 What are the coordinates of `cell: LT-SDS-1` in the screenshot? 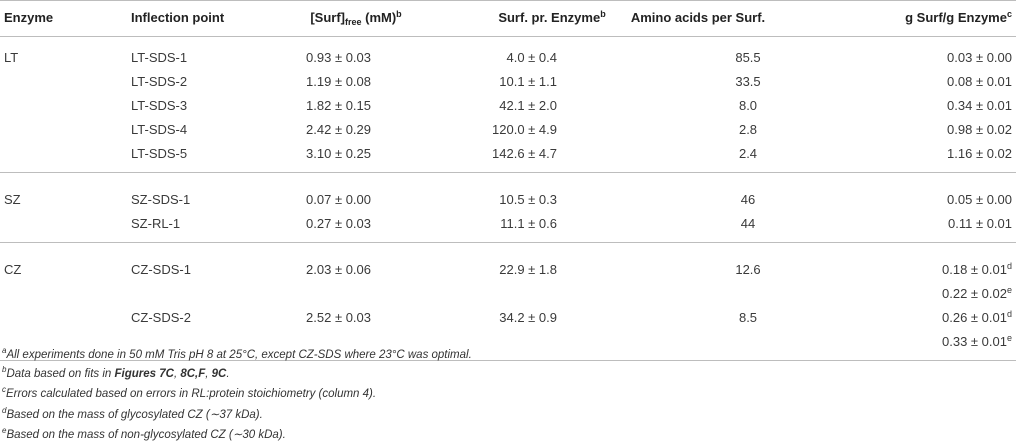 It's located at (159, 57).